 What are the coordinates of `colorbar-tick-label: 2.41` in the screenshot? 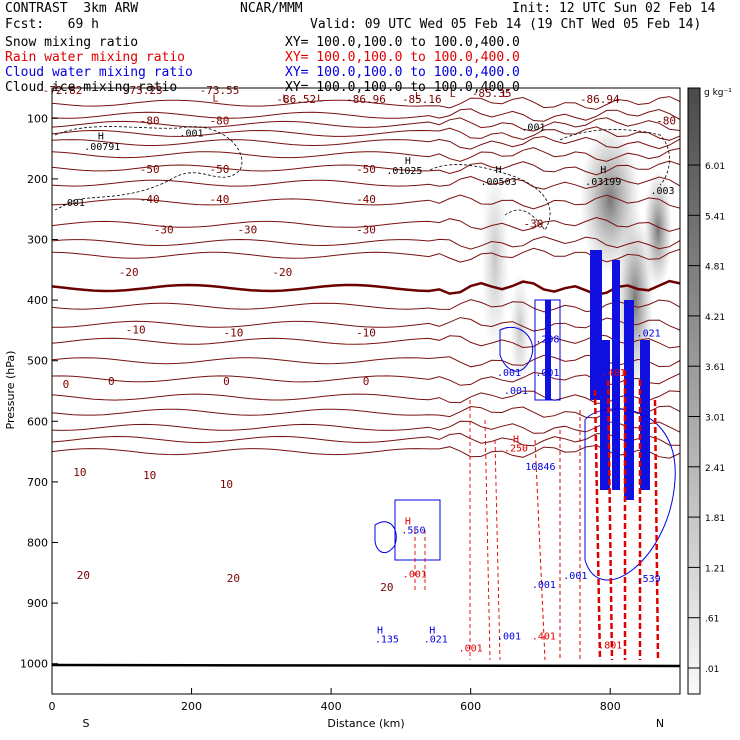 It's located at (715, 469).